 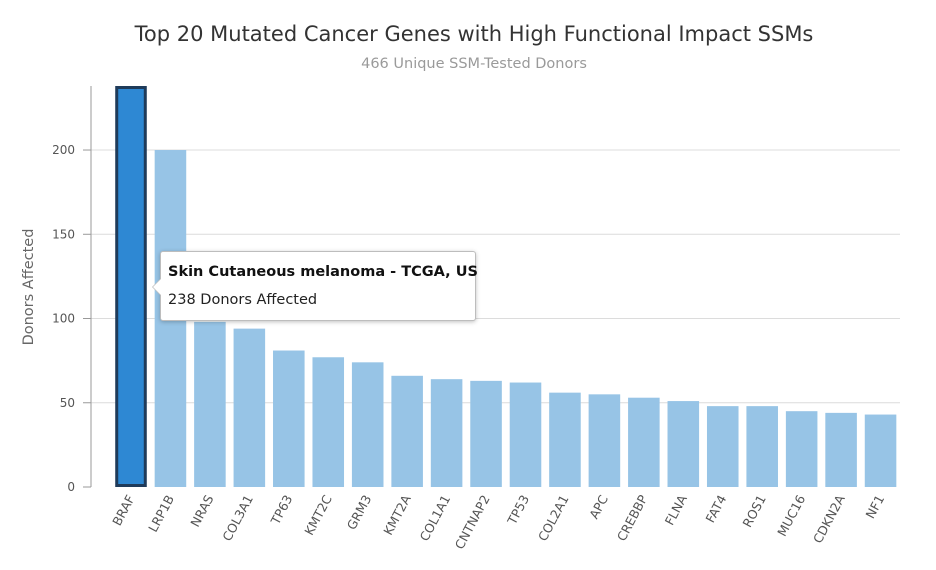 I want to click on tooltip-title: Skin Cutaneous melanoma - TCGA, US, so click(x=323, y=272).